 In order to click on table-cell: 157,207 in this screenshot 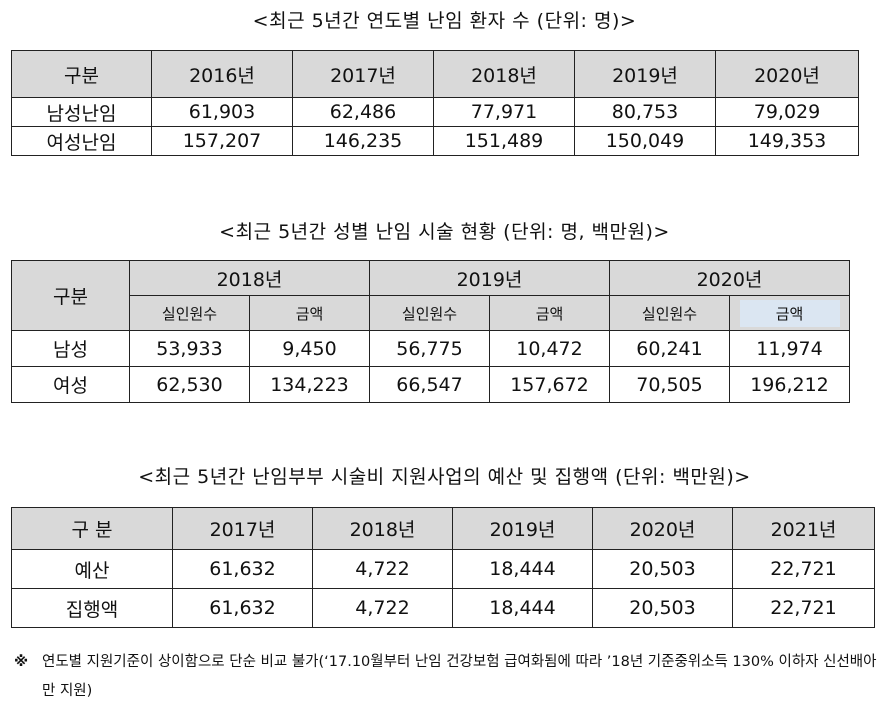, I will do `click(222, 141)`.